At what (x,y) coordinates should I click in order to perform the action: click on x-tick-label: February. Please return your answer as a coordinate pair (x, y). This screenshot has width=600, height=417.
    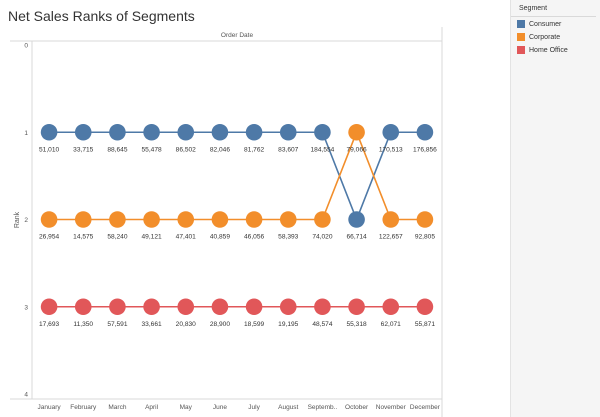
    Looking at the image, I should click on (83, 407).